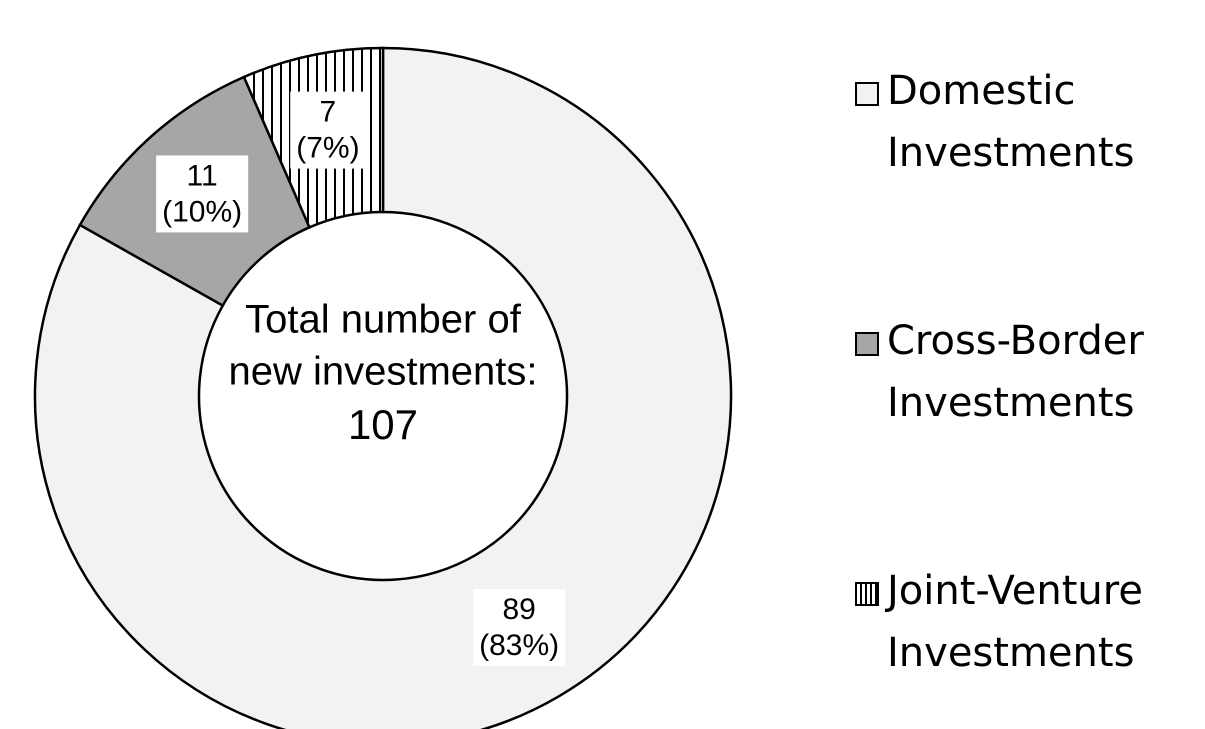 The image size is (1205, 729). Describe the element at coordinates (1015, 622) in the screenshot. I see `legend-label: Joint-Venture Investments` at that location.